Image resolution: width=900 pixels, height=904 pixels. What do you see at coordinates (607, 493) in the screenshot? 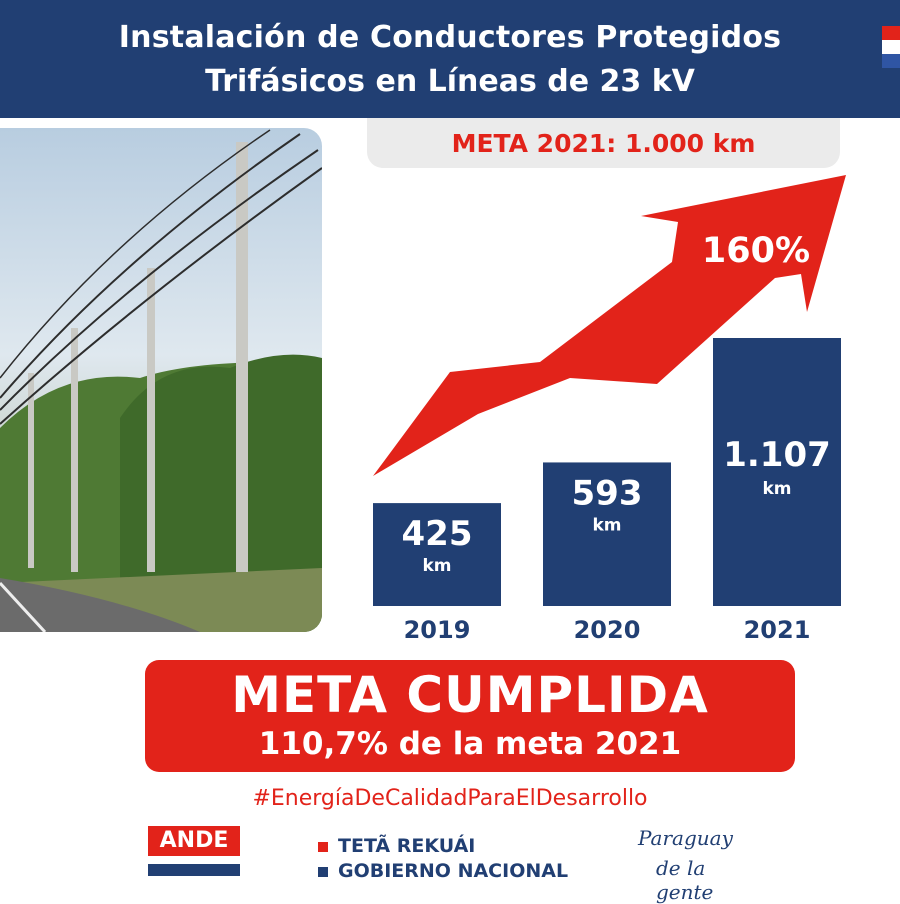
I see `bar-value-label: 593` at bounding box center [607, 493].